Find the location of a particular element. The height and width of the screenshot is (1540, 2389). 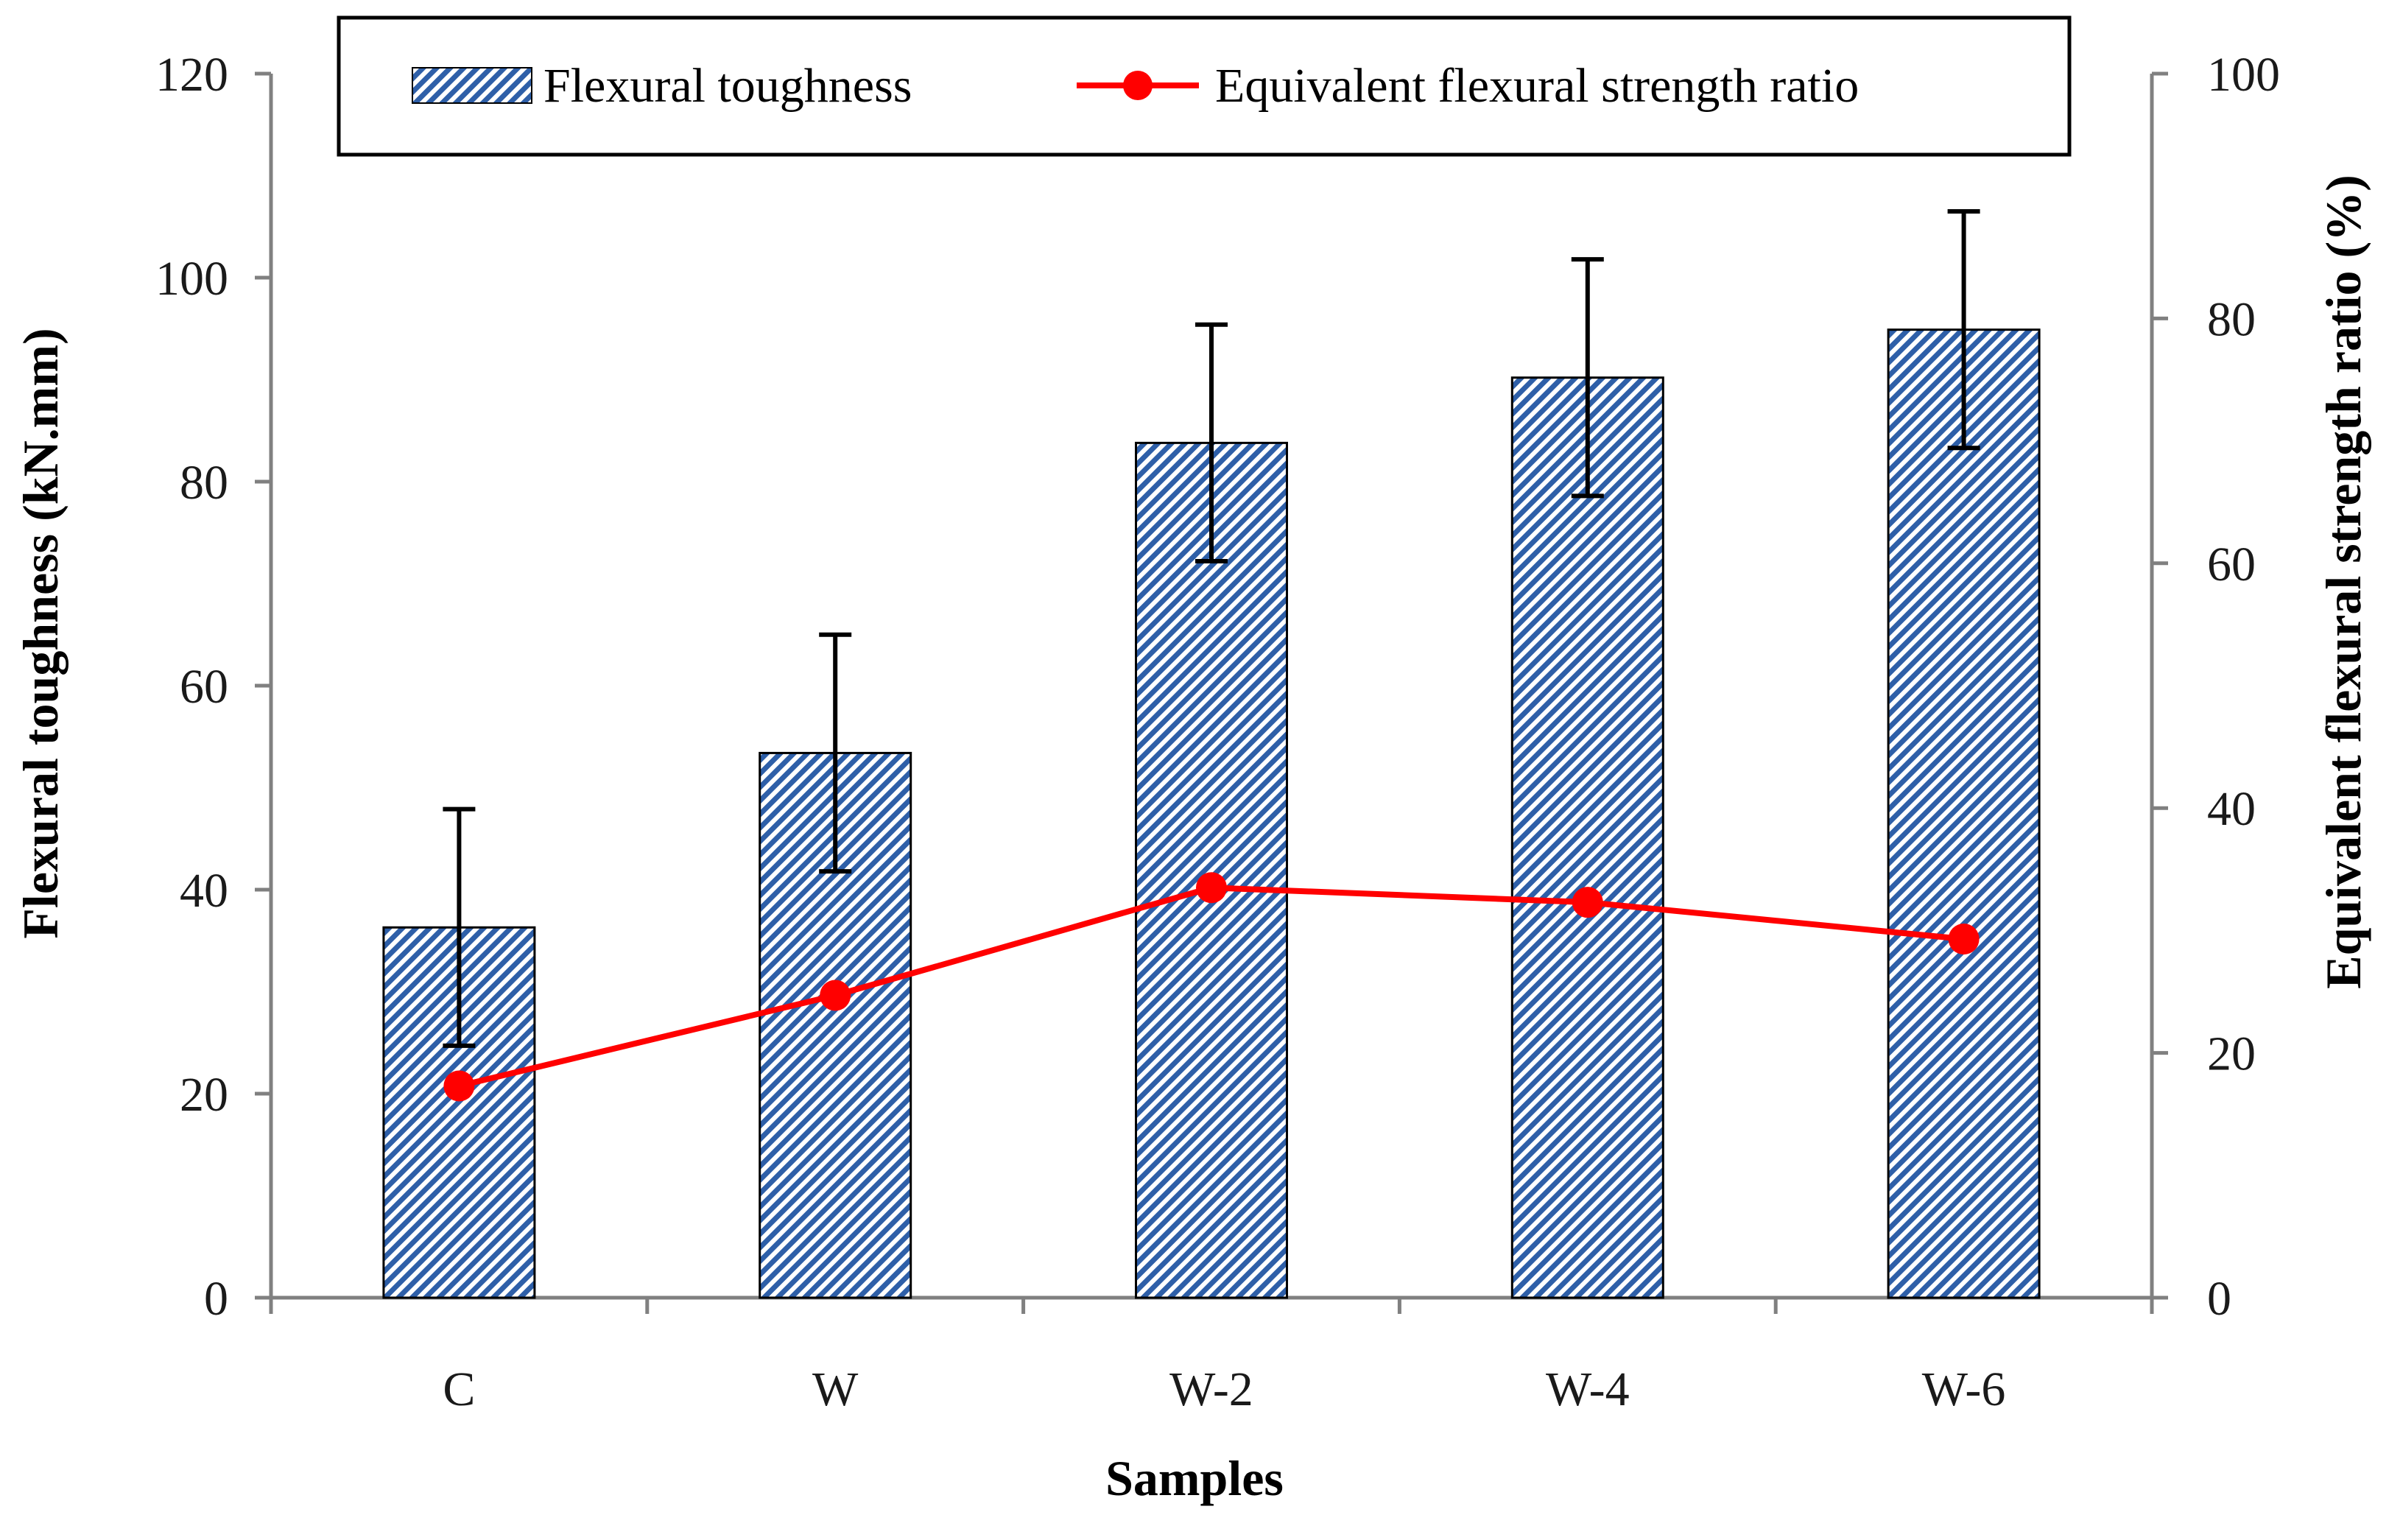

error-bar-W is located at coordinates (835, 753).